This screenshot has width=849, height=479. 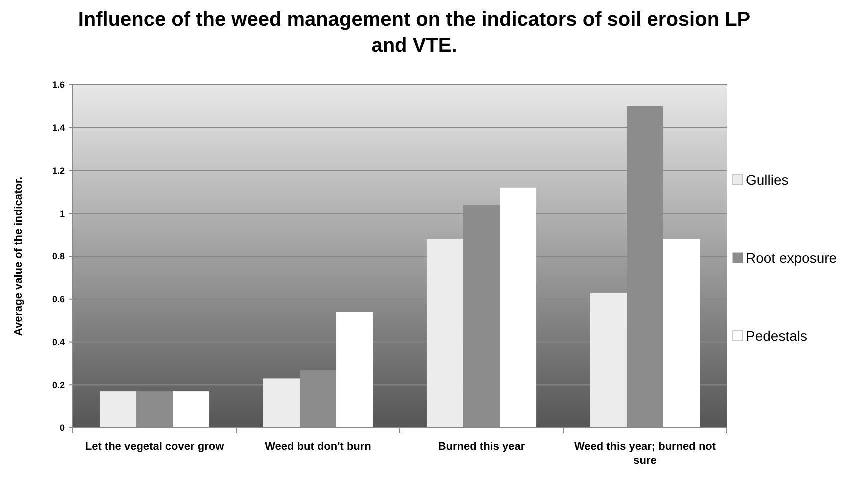 What do you see at coordinates (155, 447) in the screenshot?
I see `x-tick-label: Let the vegetal cover grow` at bounding box center [155, 447].